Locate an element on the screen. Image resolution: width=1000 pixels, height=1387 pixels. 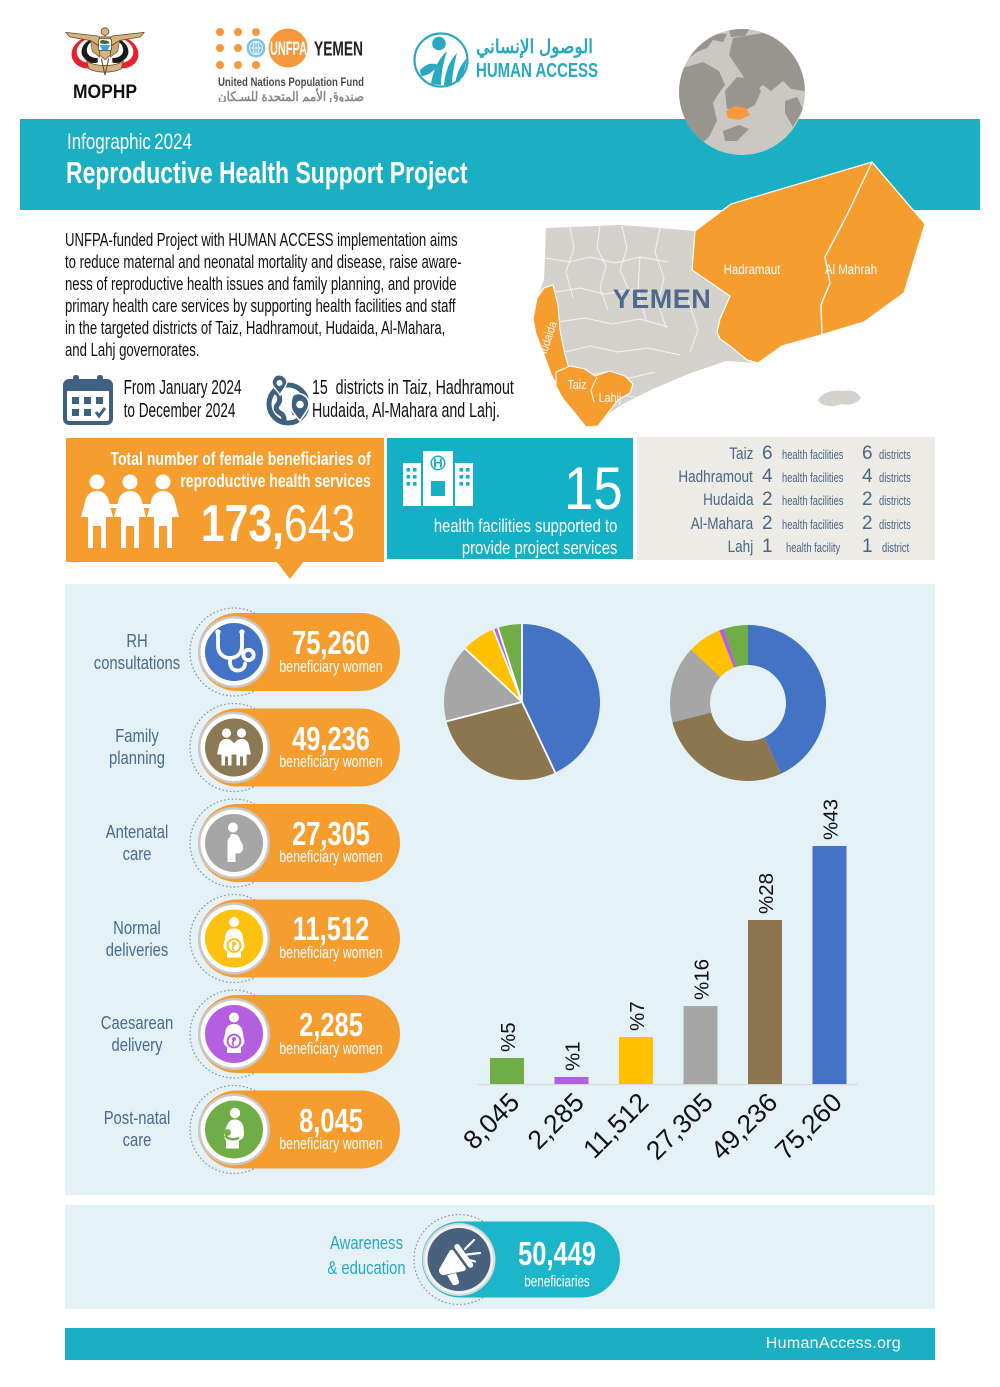
svg-text: %5 is located at coordinates (508, 1037).